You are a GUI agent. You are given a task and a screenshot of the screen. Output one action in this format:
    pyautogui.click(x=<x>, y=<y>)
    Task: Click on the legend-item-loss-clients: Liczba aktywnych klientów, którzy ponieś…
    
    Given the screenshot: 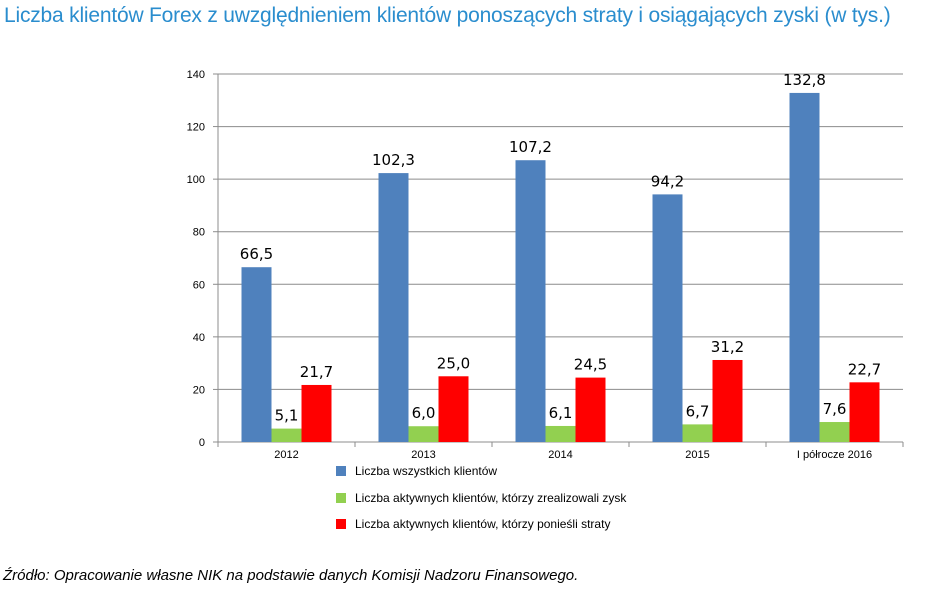 What is the action you would take?
    pyautogui.click(x=481, y=524)
    